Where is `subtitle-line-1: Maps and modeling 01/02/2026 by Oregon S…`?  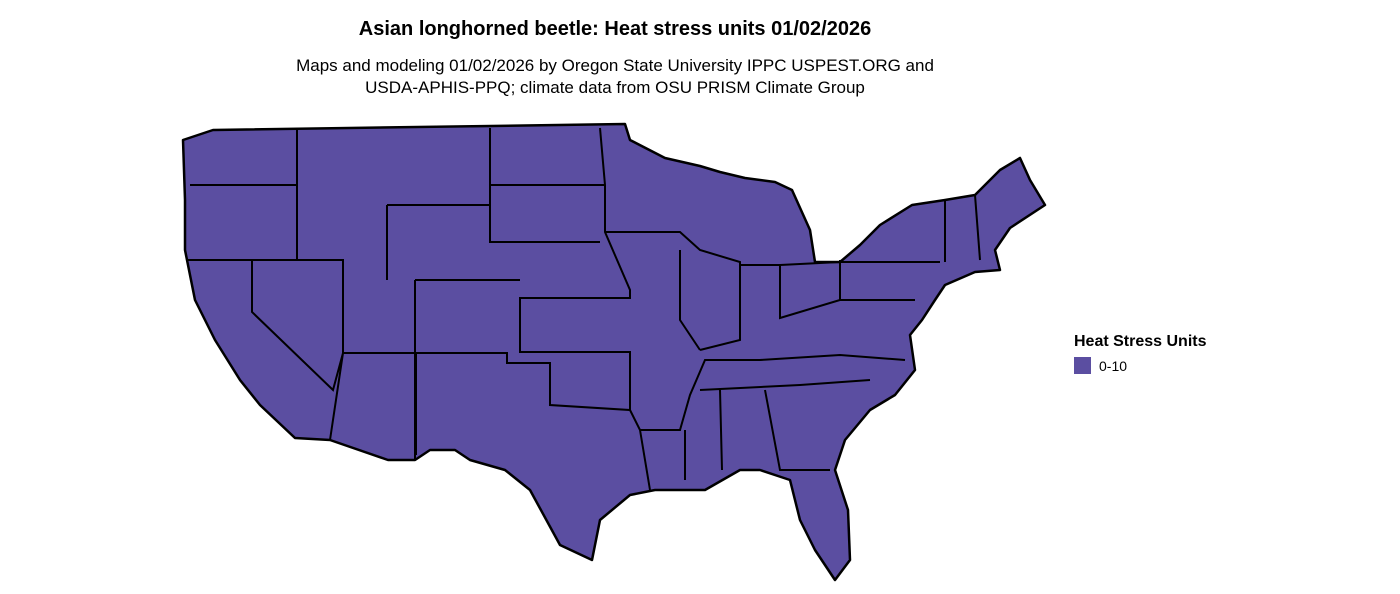
subtitle-line-1: Maps and modeling 01/02/2026 by Oregon S… is located at coordinates (615, 65).